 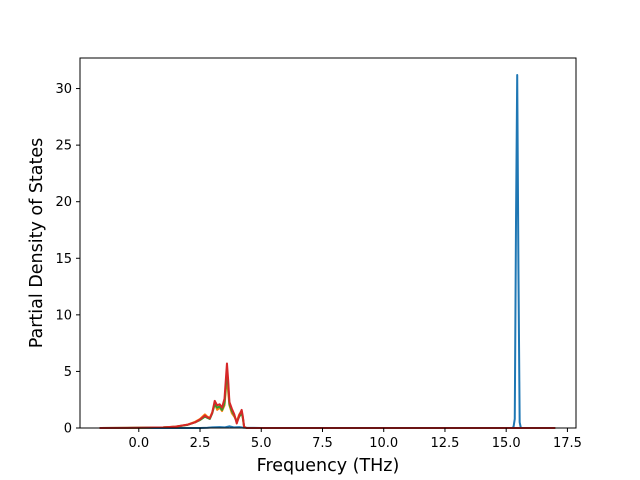 I want to click on y-tick-label: 25, so click(x=63, y=146).